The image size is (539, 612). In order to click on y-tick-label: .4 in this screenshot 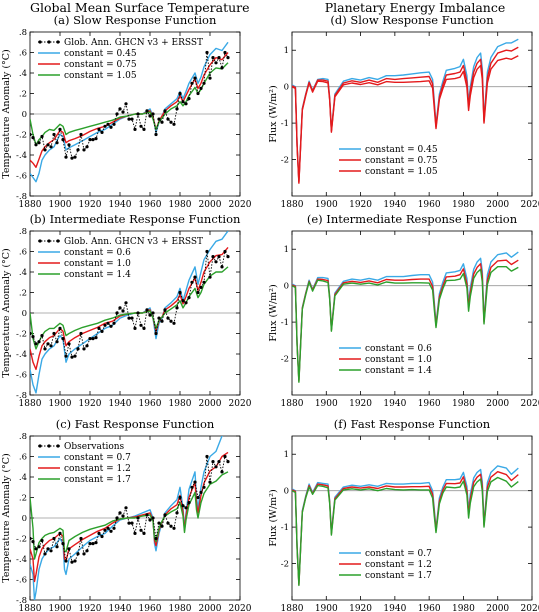, I will do `click(23, 273)`.